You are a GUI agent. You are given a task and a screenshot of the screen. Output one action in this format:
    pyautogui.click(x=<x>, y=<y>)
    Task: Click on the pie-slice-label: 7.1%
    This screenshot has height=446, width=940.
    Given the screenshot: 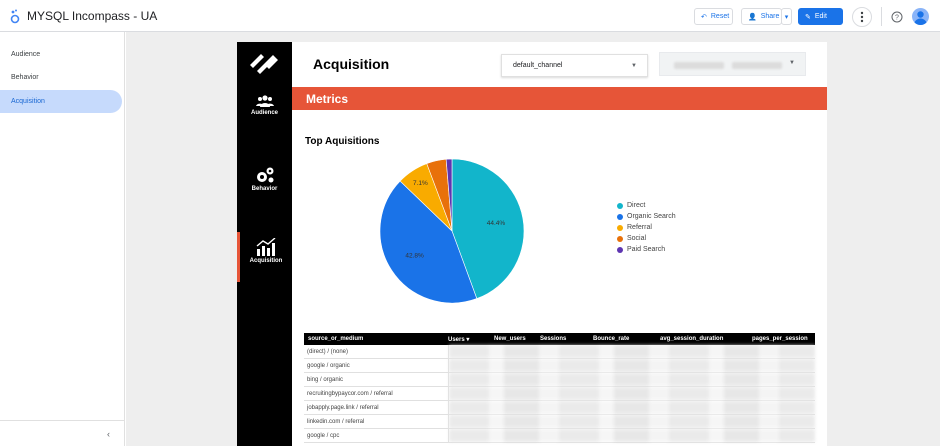 What is the action you would take?
    pyautogui.click(x=420, y=183)
    